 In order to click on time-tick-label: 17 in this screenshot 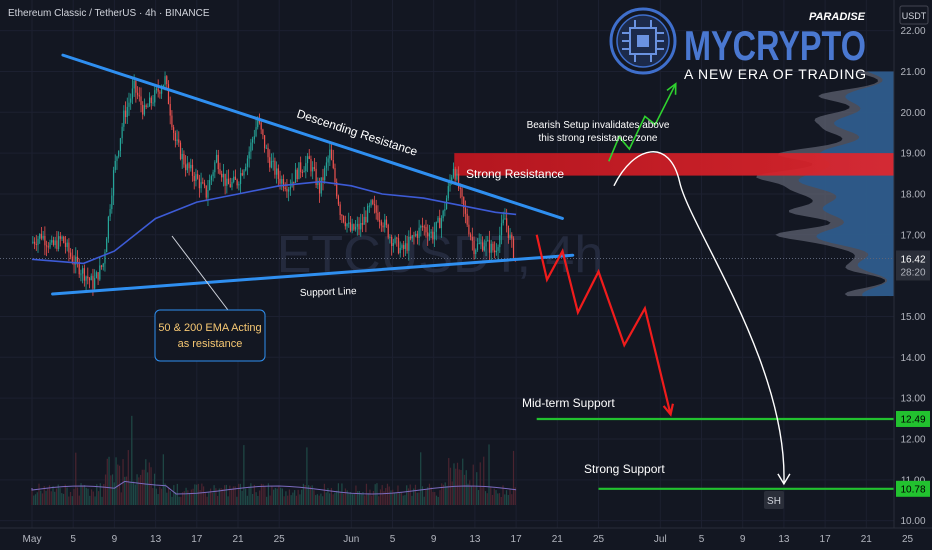, I will do `click(826, 539)`.